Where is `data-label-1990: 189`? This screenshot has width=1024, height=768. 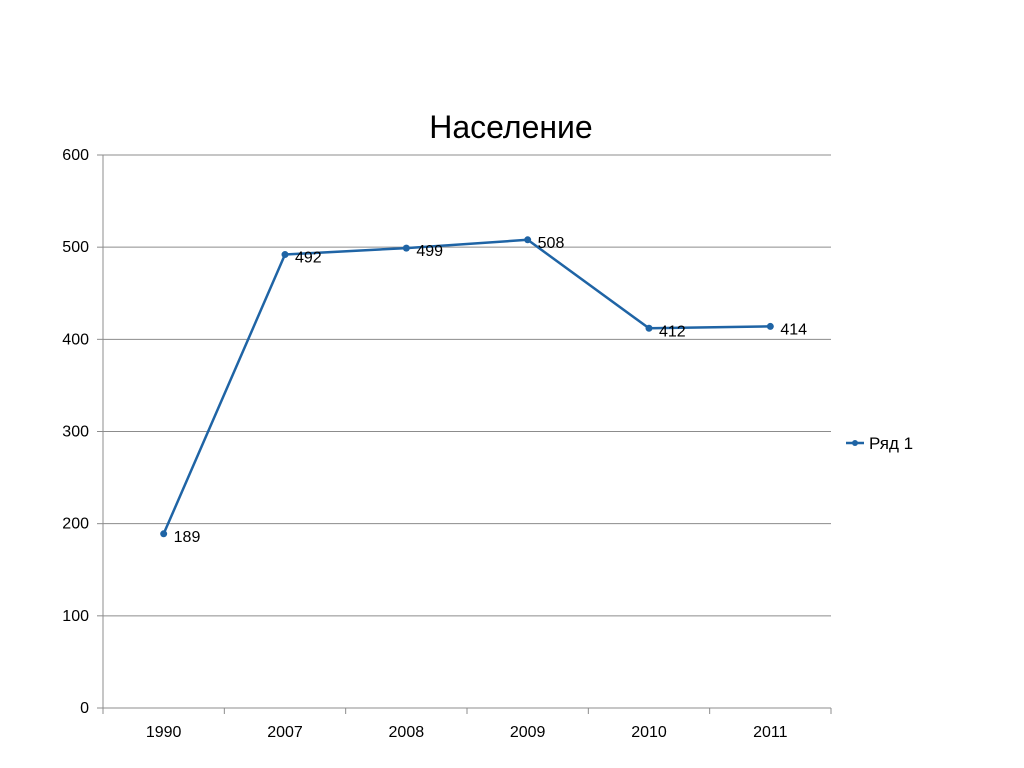
data-label-1990: 189 is located at coordinates (187, 537).